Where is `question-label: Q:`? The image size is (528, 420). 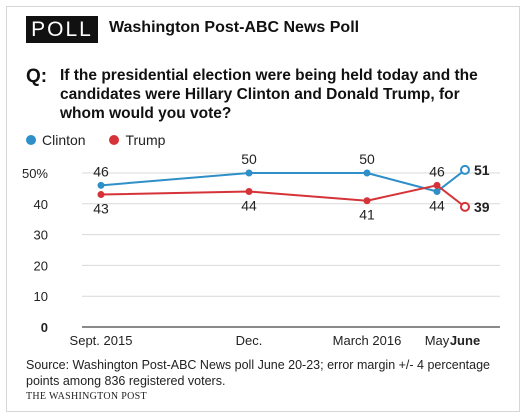 question-label: Q: is located at coordinates (37, 76).